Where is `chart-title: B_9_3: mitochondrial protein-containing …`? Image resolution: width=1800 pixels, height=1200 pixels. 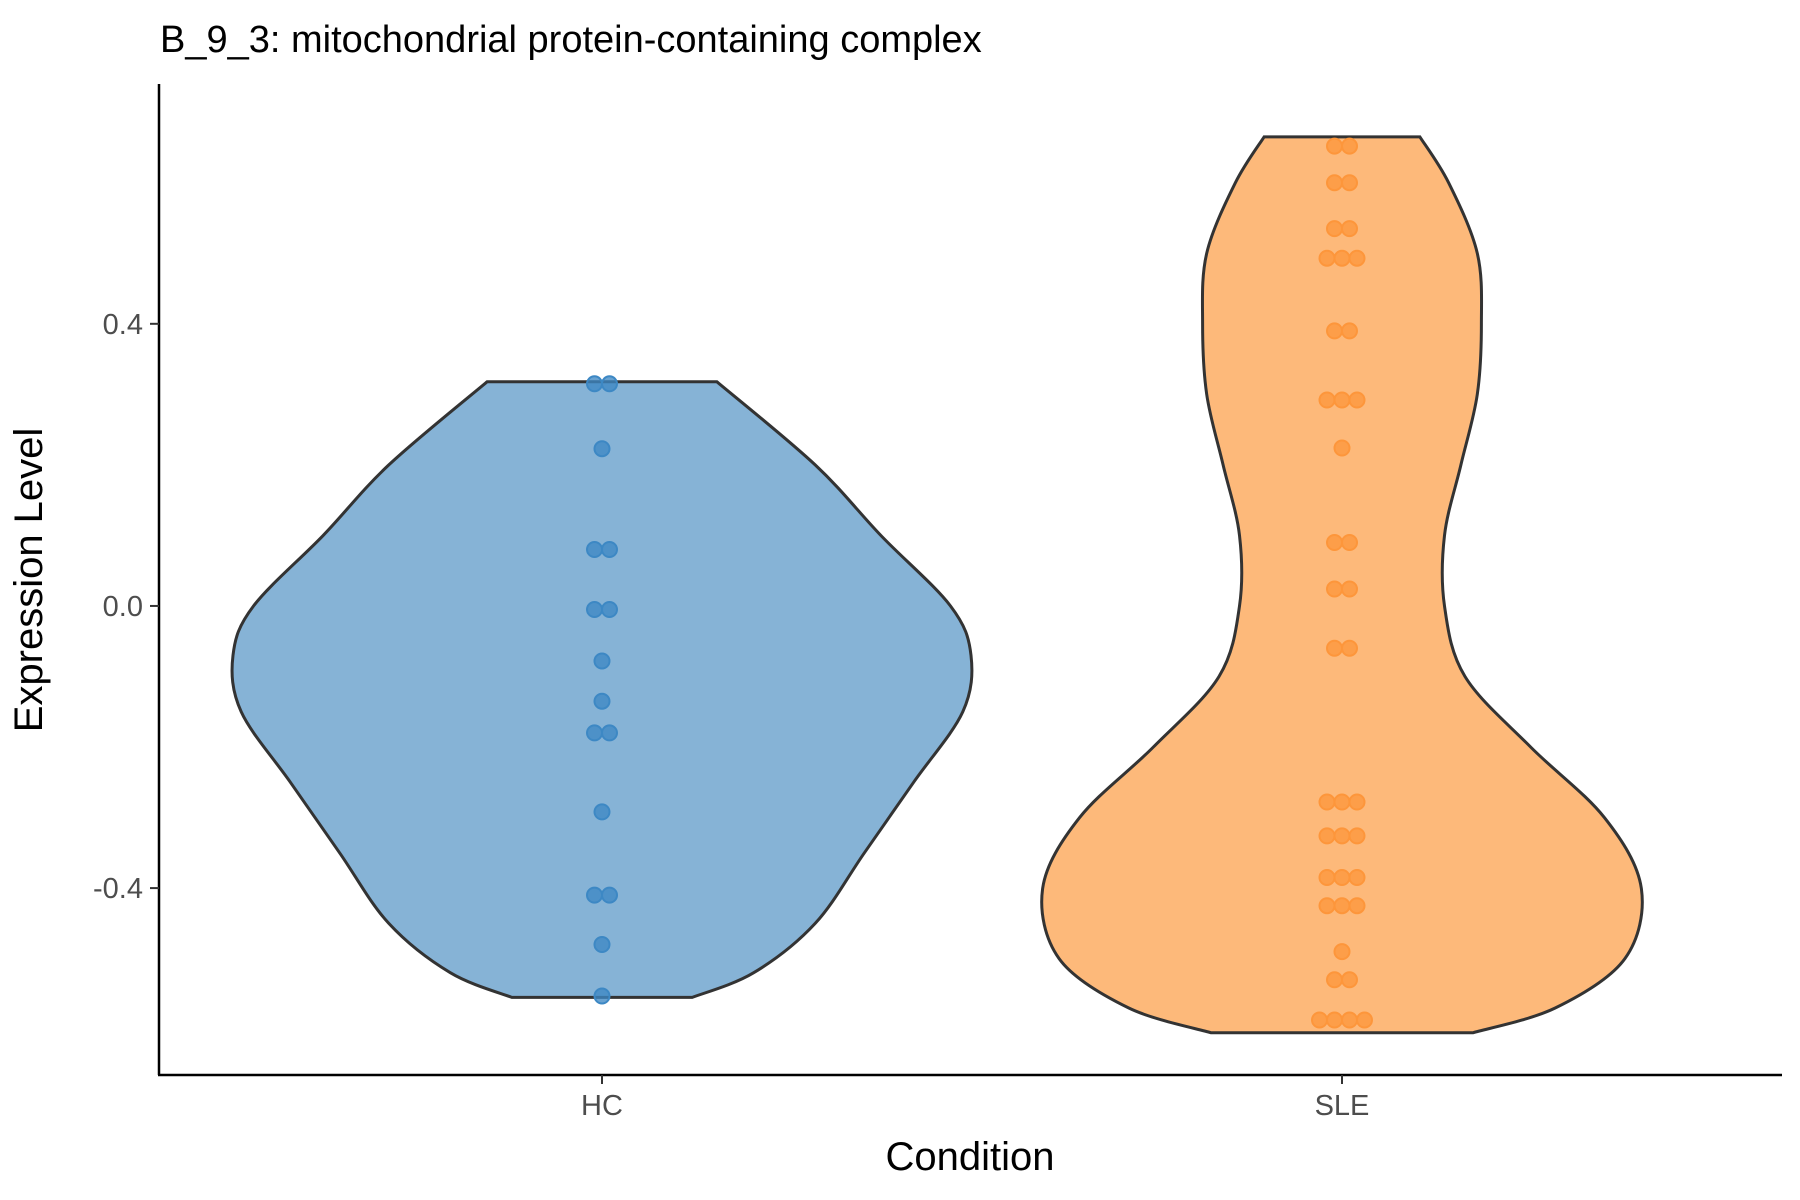
chart-title: B_9_3: mitochondrial protein-containing … is located at coordinates (571, 40).